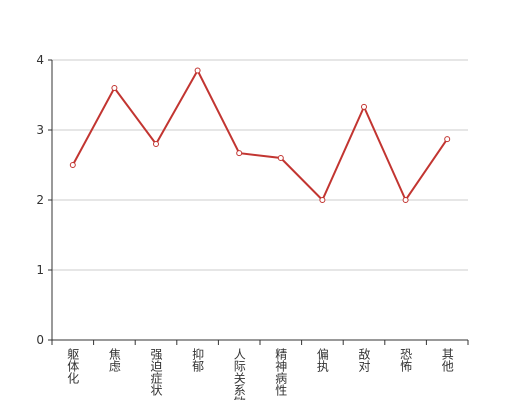 This screenshot has width=520, height=400. What do you see at coordinates (114, 360) in the screenshot?
I see `x-tick-label: 焦虑` at bounding box center [114, 360].